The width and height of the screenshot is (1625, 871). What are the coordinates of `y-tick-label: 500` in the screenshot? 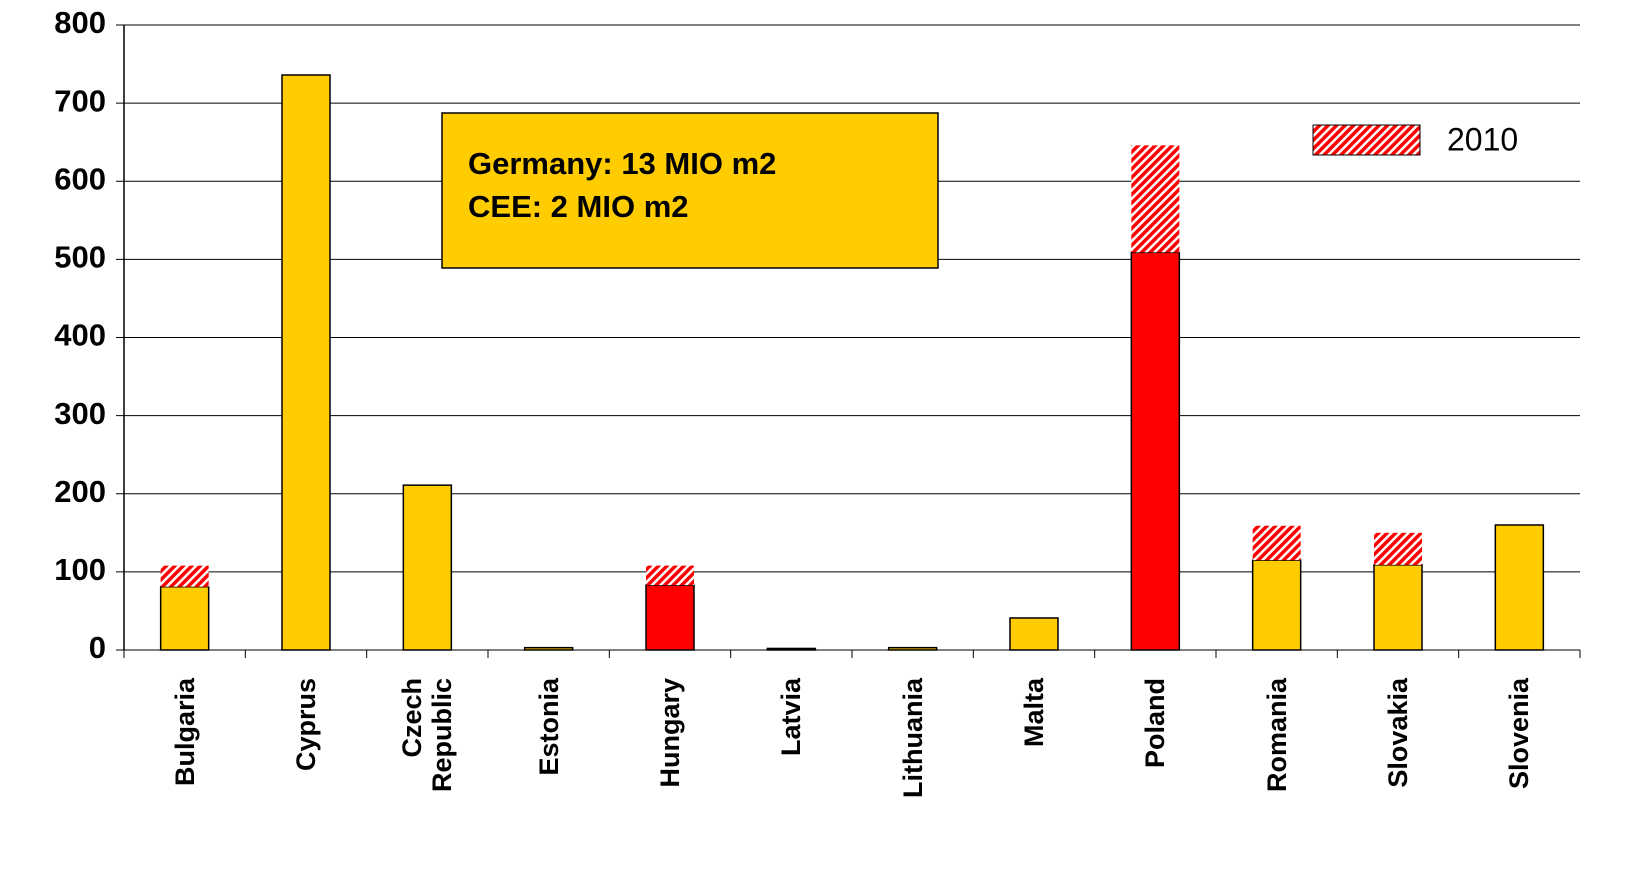 It's located at (80, 257).